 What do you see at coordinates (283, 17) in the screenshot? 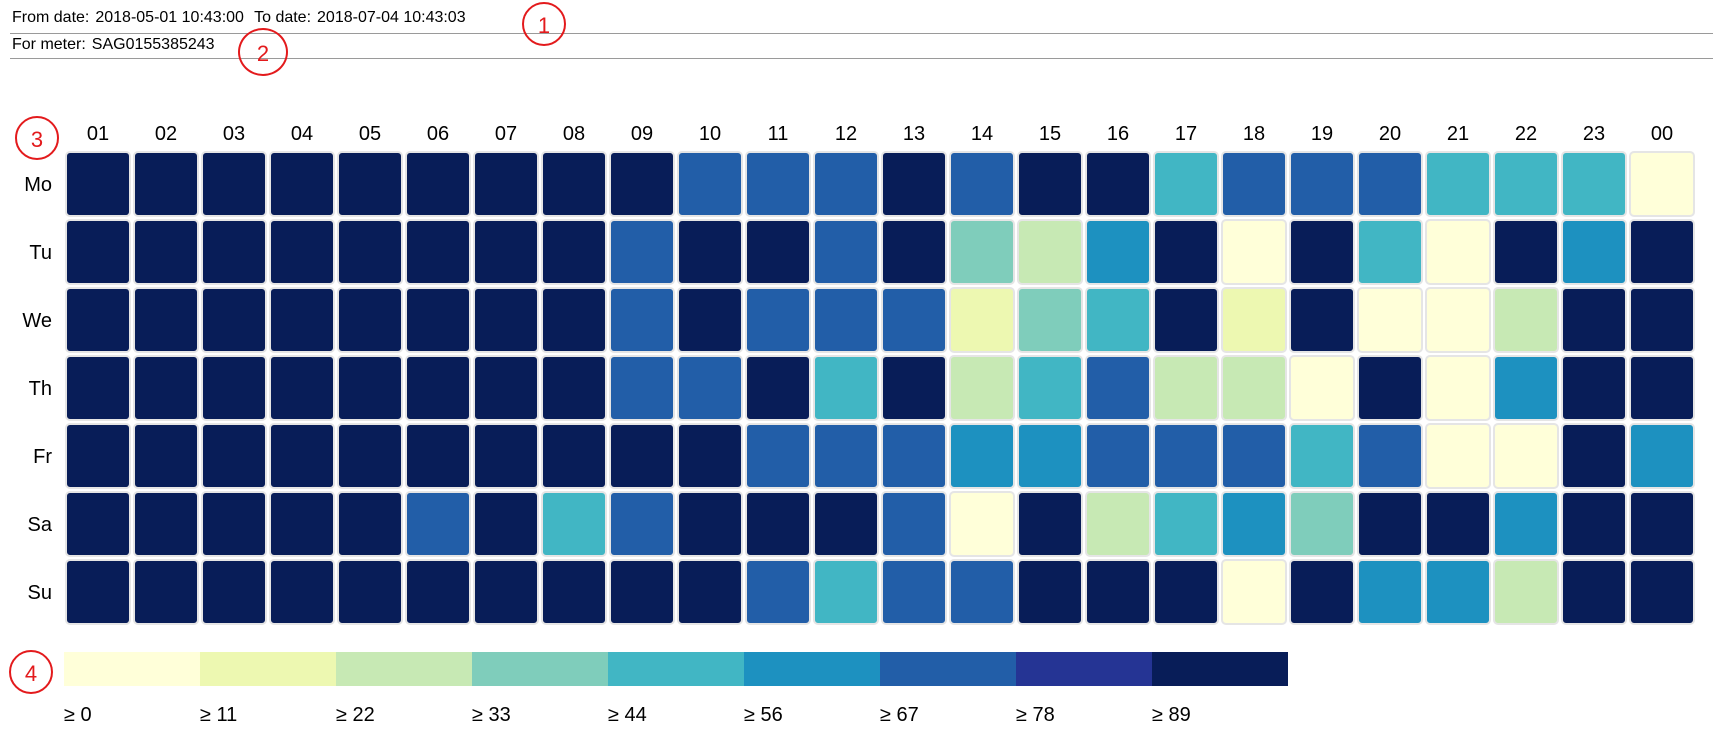
I see `to-date-label: To date:` at bounding box center [283, 17].